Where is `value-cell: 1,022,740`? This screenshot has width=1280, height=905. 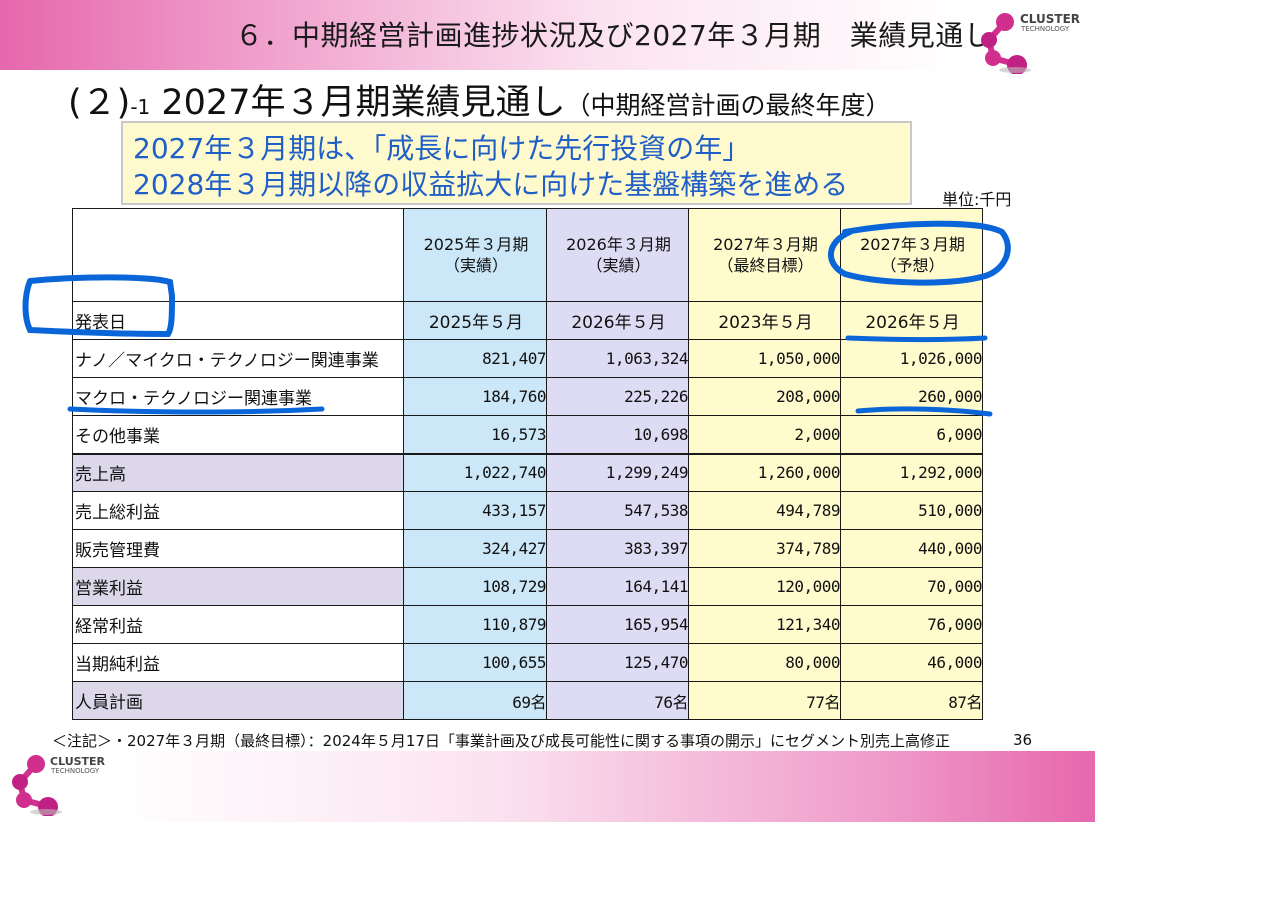 value-cell: 1,022,740 is located at coordinates (475, 472).